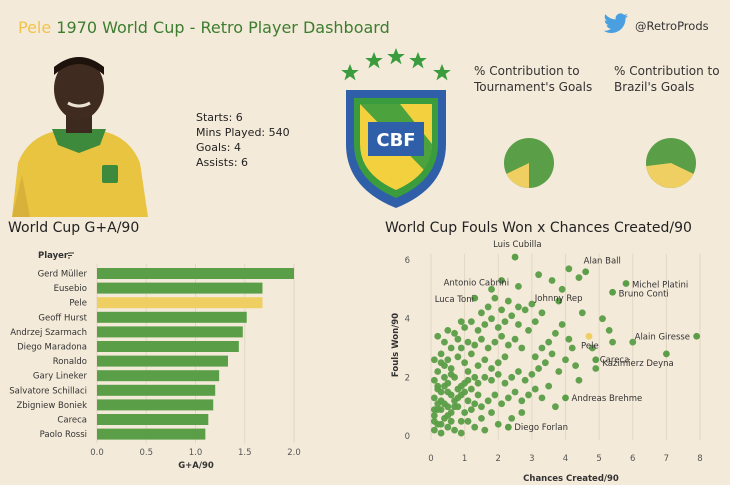  Describe the element at coordinates (697, 336) in the screenshot. I see `scatter-point-alain-giresse` at that location.